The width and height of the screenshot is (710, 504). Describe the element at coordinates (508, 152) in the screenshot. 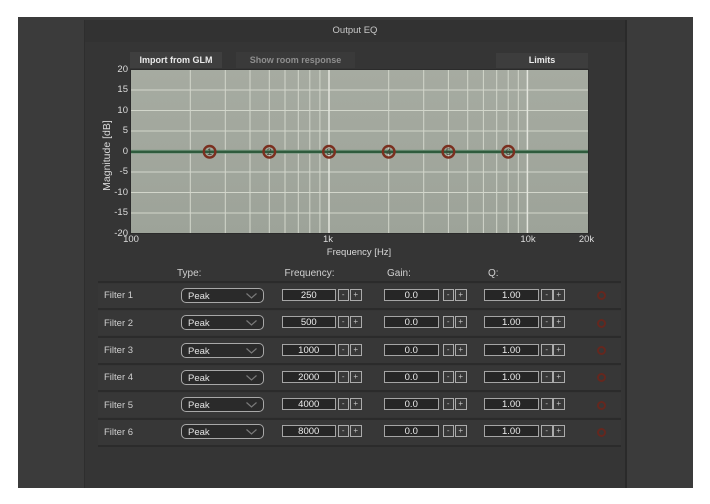

I see `svg-text: 6` at that location.